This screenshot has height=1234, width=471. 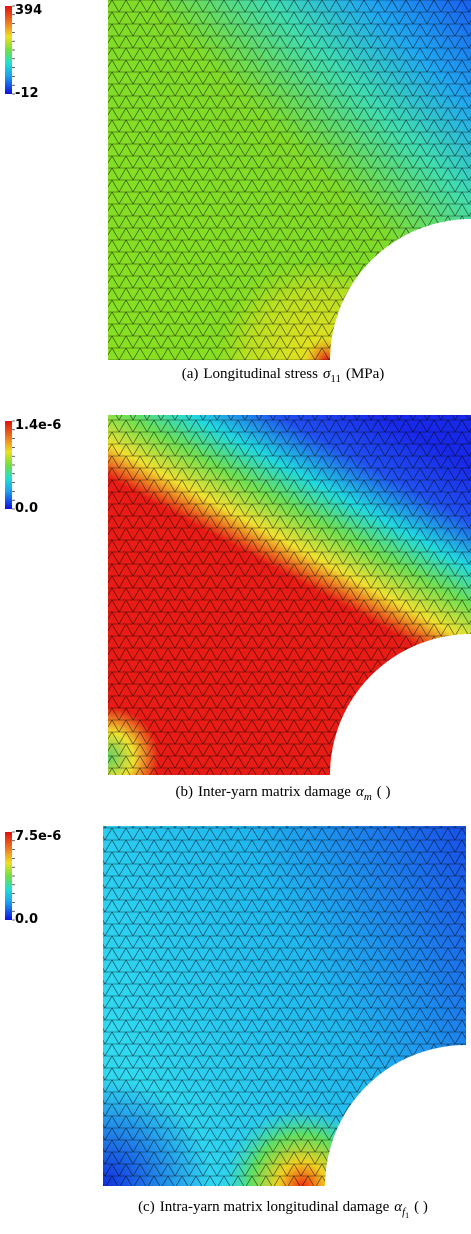 I want to click on caption-text: Intra-yarn matrix longitudinal damage, so click(x=275, y=1207).